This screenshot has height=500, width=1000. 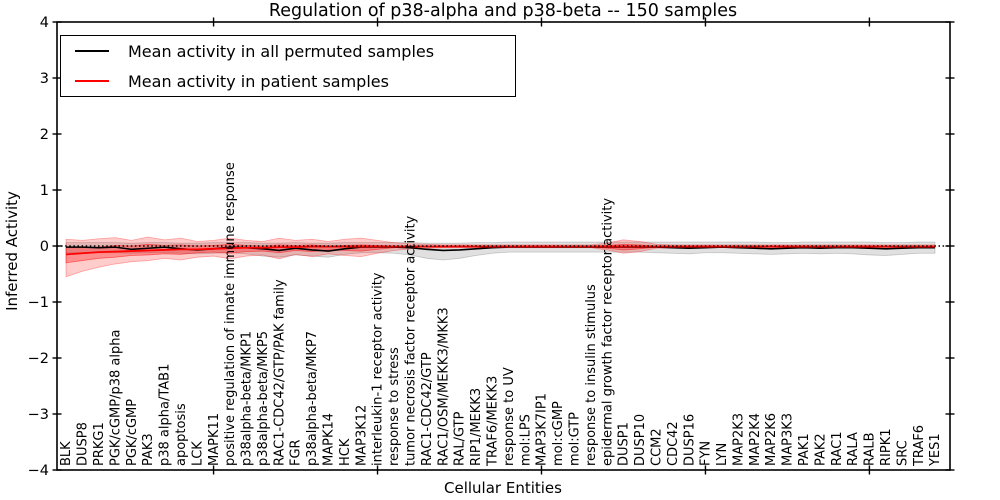 I want to click on x-tick-label: RAL/GTP, so click(x=460, y=438).